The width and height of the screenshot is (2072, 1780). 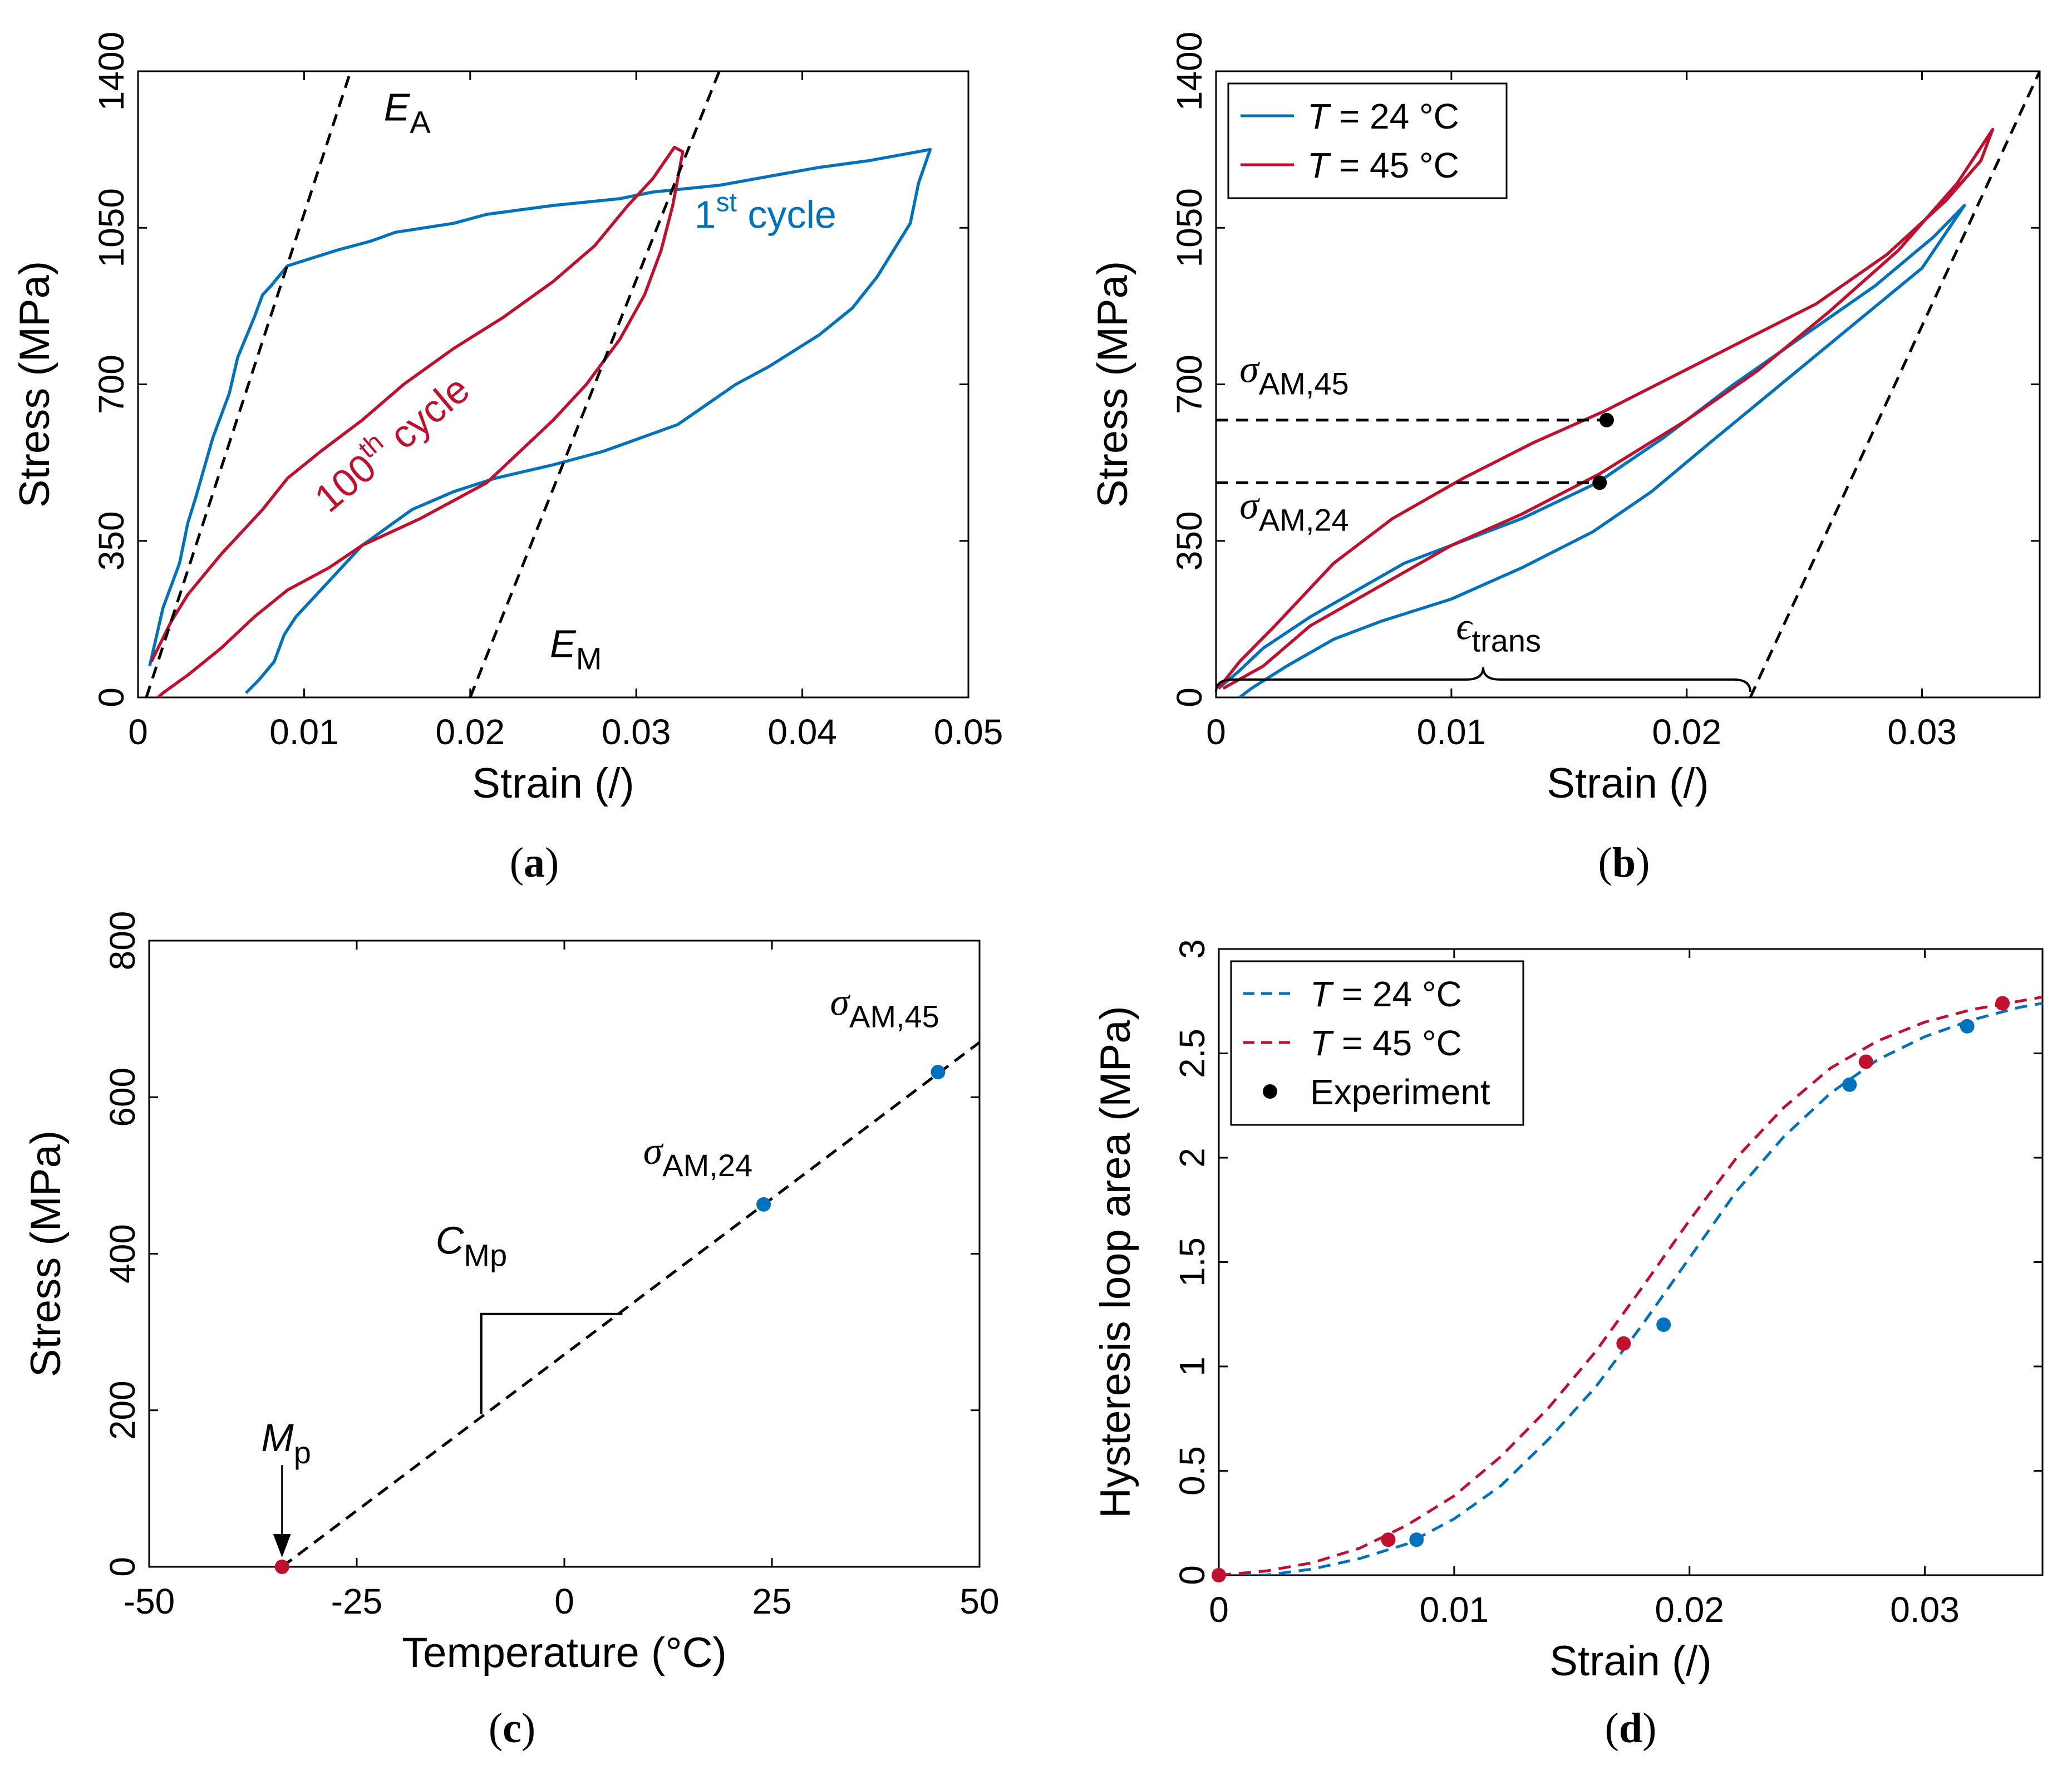 I want to click on annotation: 100th cycle, so click(x=391, y=442).